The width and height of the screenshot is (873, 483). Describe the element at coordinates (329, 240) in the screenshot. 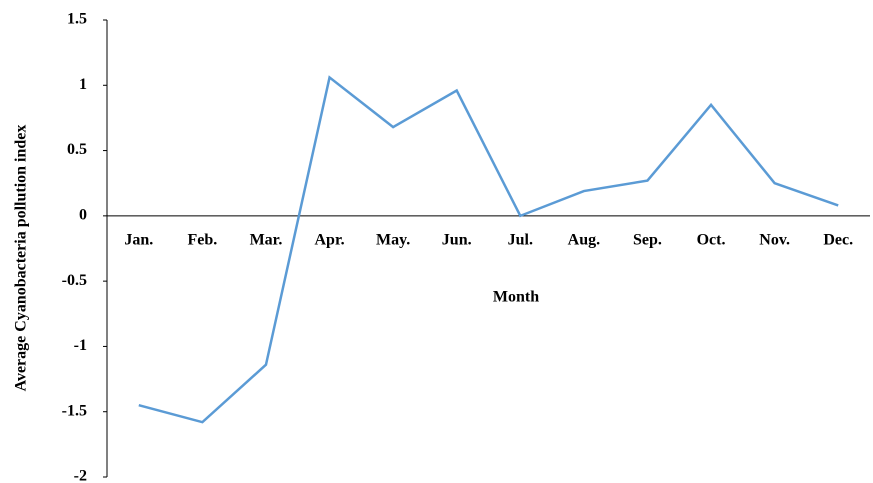

I see `x-tick-label: Apr.` at that location.